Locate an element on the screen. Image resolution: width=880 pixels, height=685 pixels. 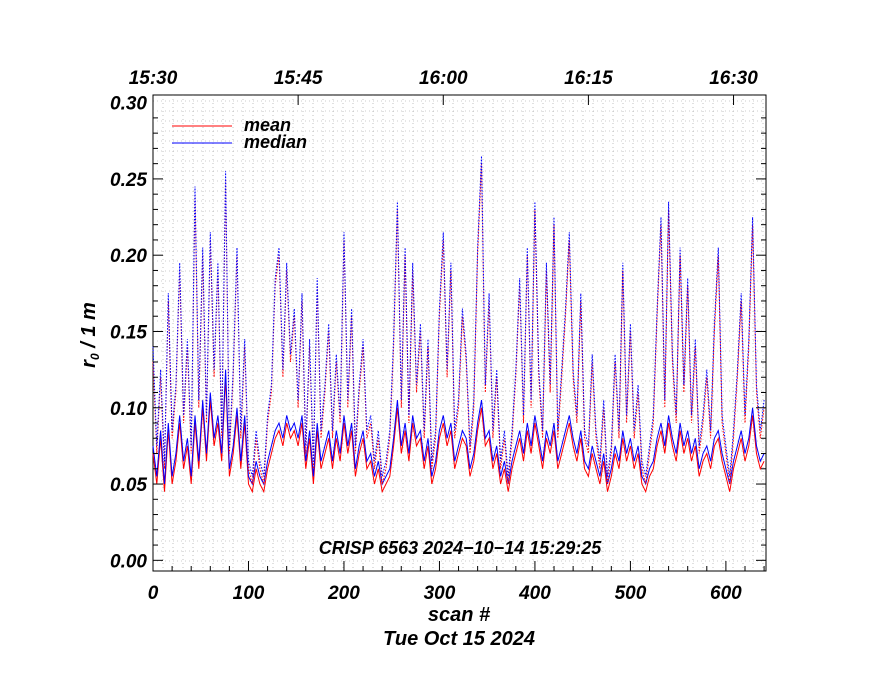
top-time-tick-label: 16:00 is located at coordinates (443, 78).